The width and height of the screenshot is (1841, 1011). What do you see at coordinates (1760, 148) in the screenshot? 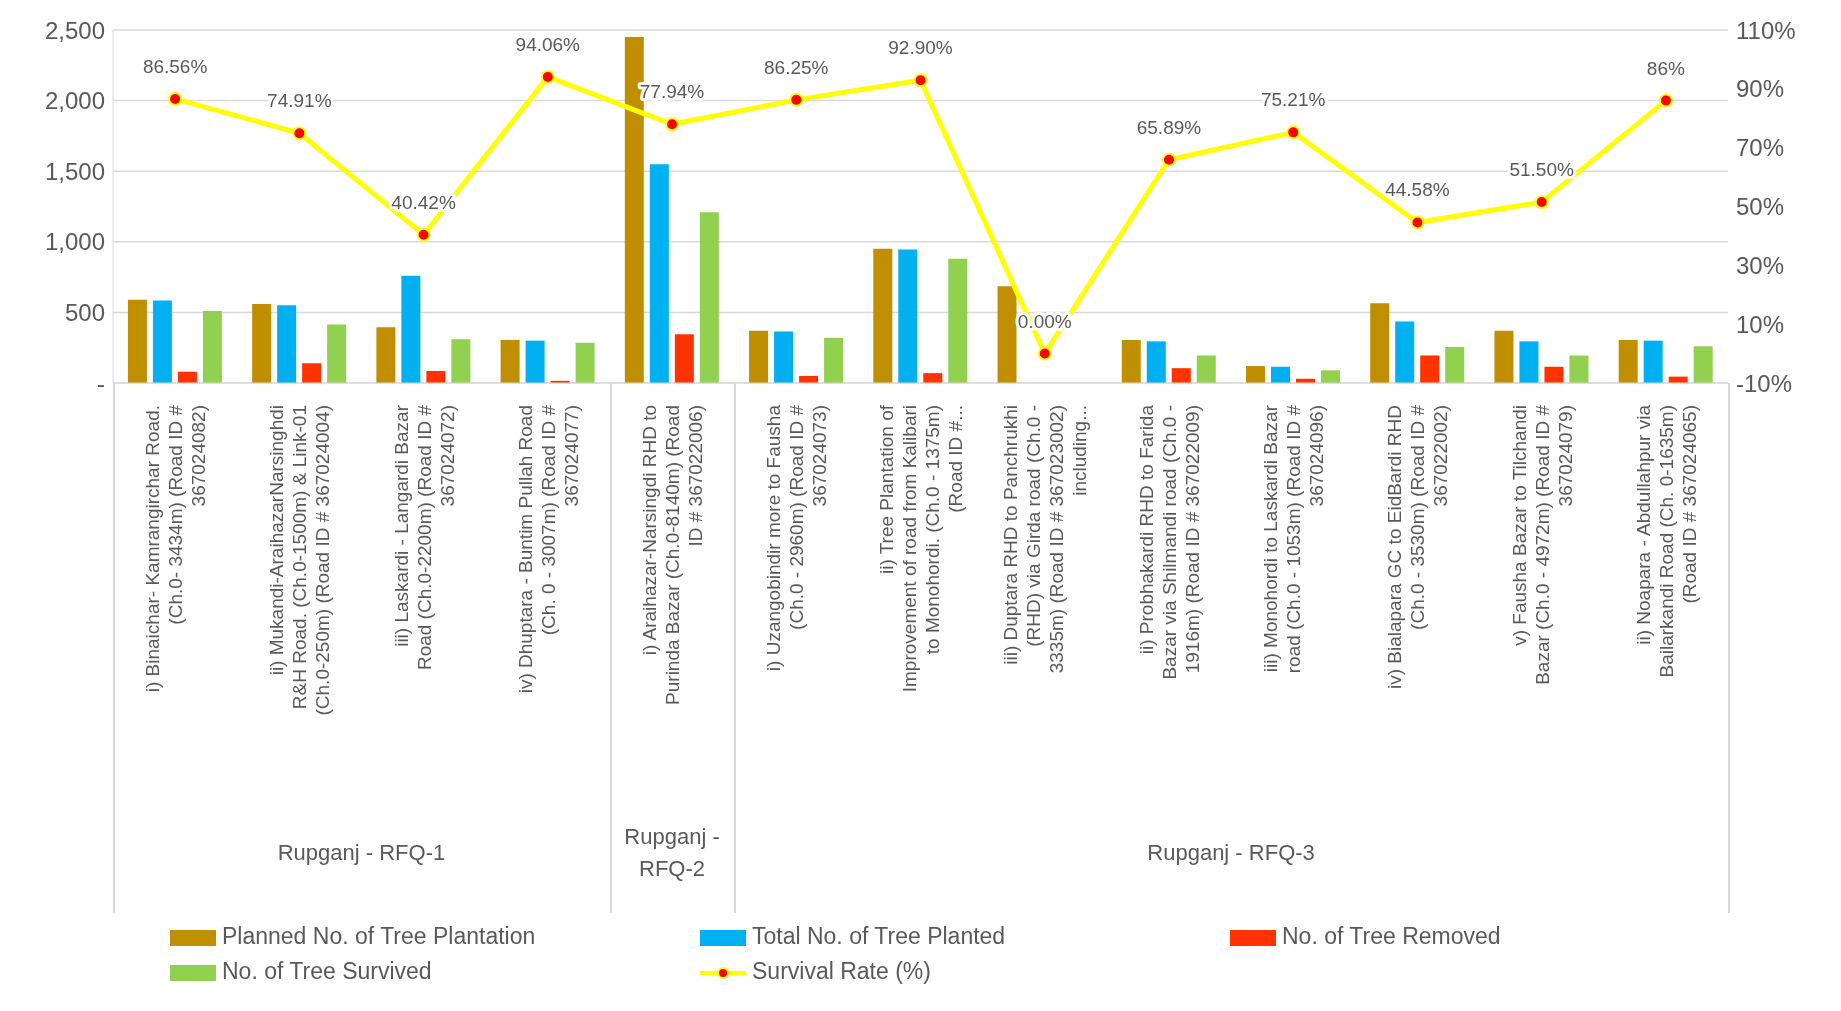
I see `y2-tick-label: 70%` at bounding box center [1760, 148].